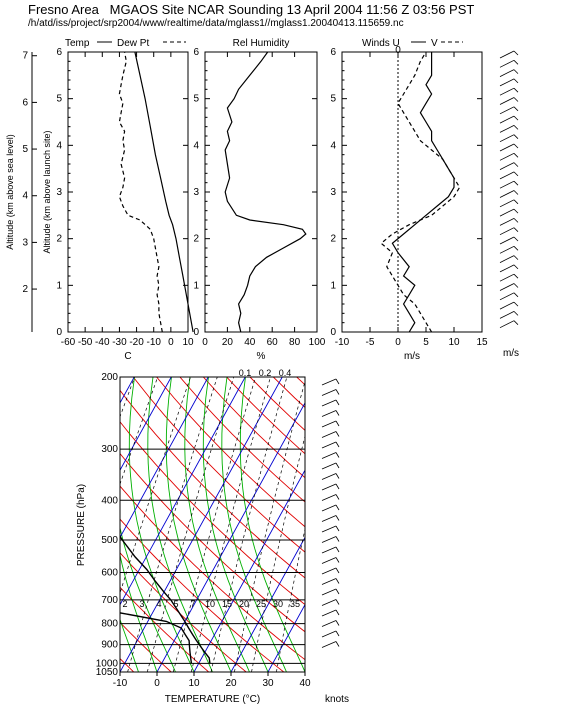 The width and height of the screenshot is (567, 709). What do you see at coordinates (136, 342) in the screenshot?
I see `temp-xtick-label: -20` at bounding box center [136, 342].